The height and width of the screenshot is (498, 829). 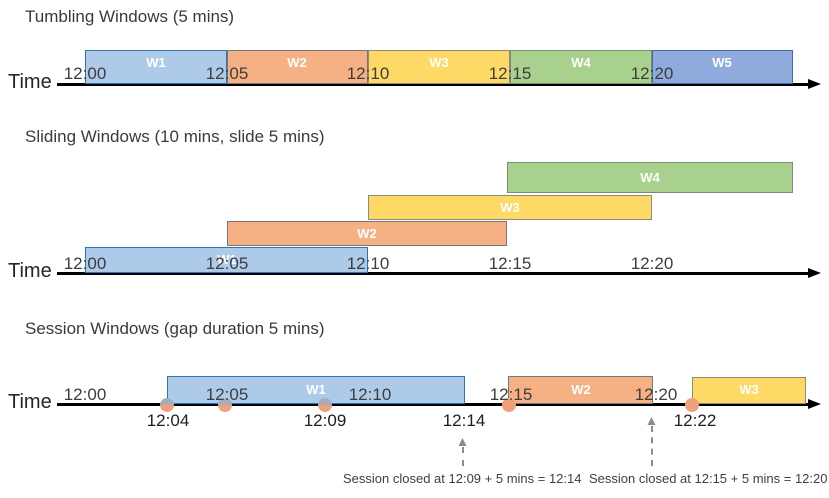 I want to click on sliding-window-w2, so click(x=367, y=233).